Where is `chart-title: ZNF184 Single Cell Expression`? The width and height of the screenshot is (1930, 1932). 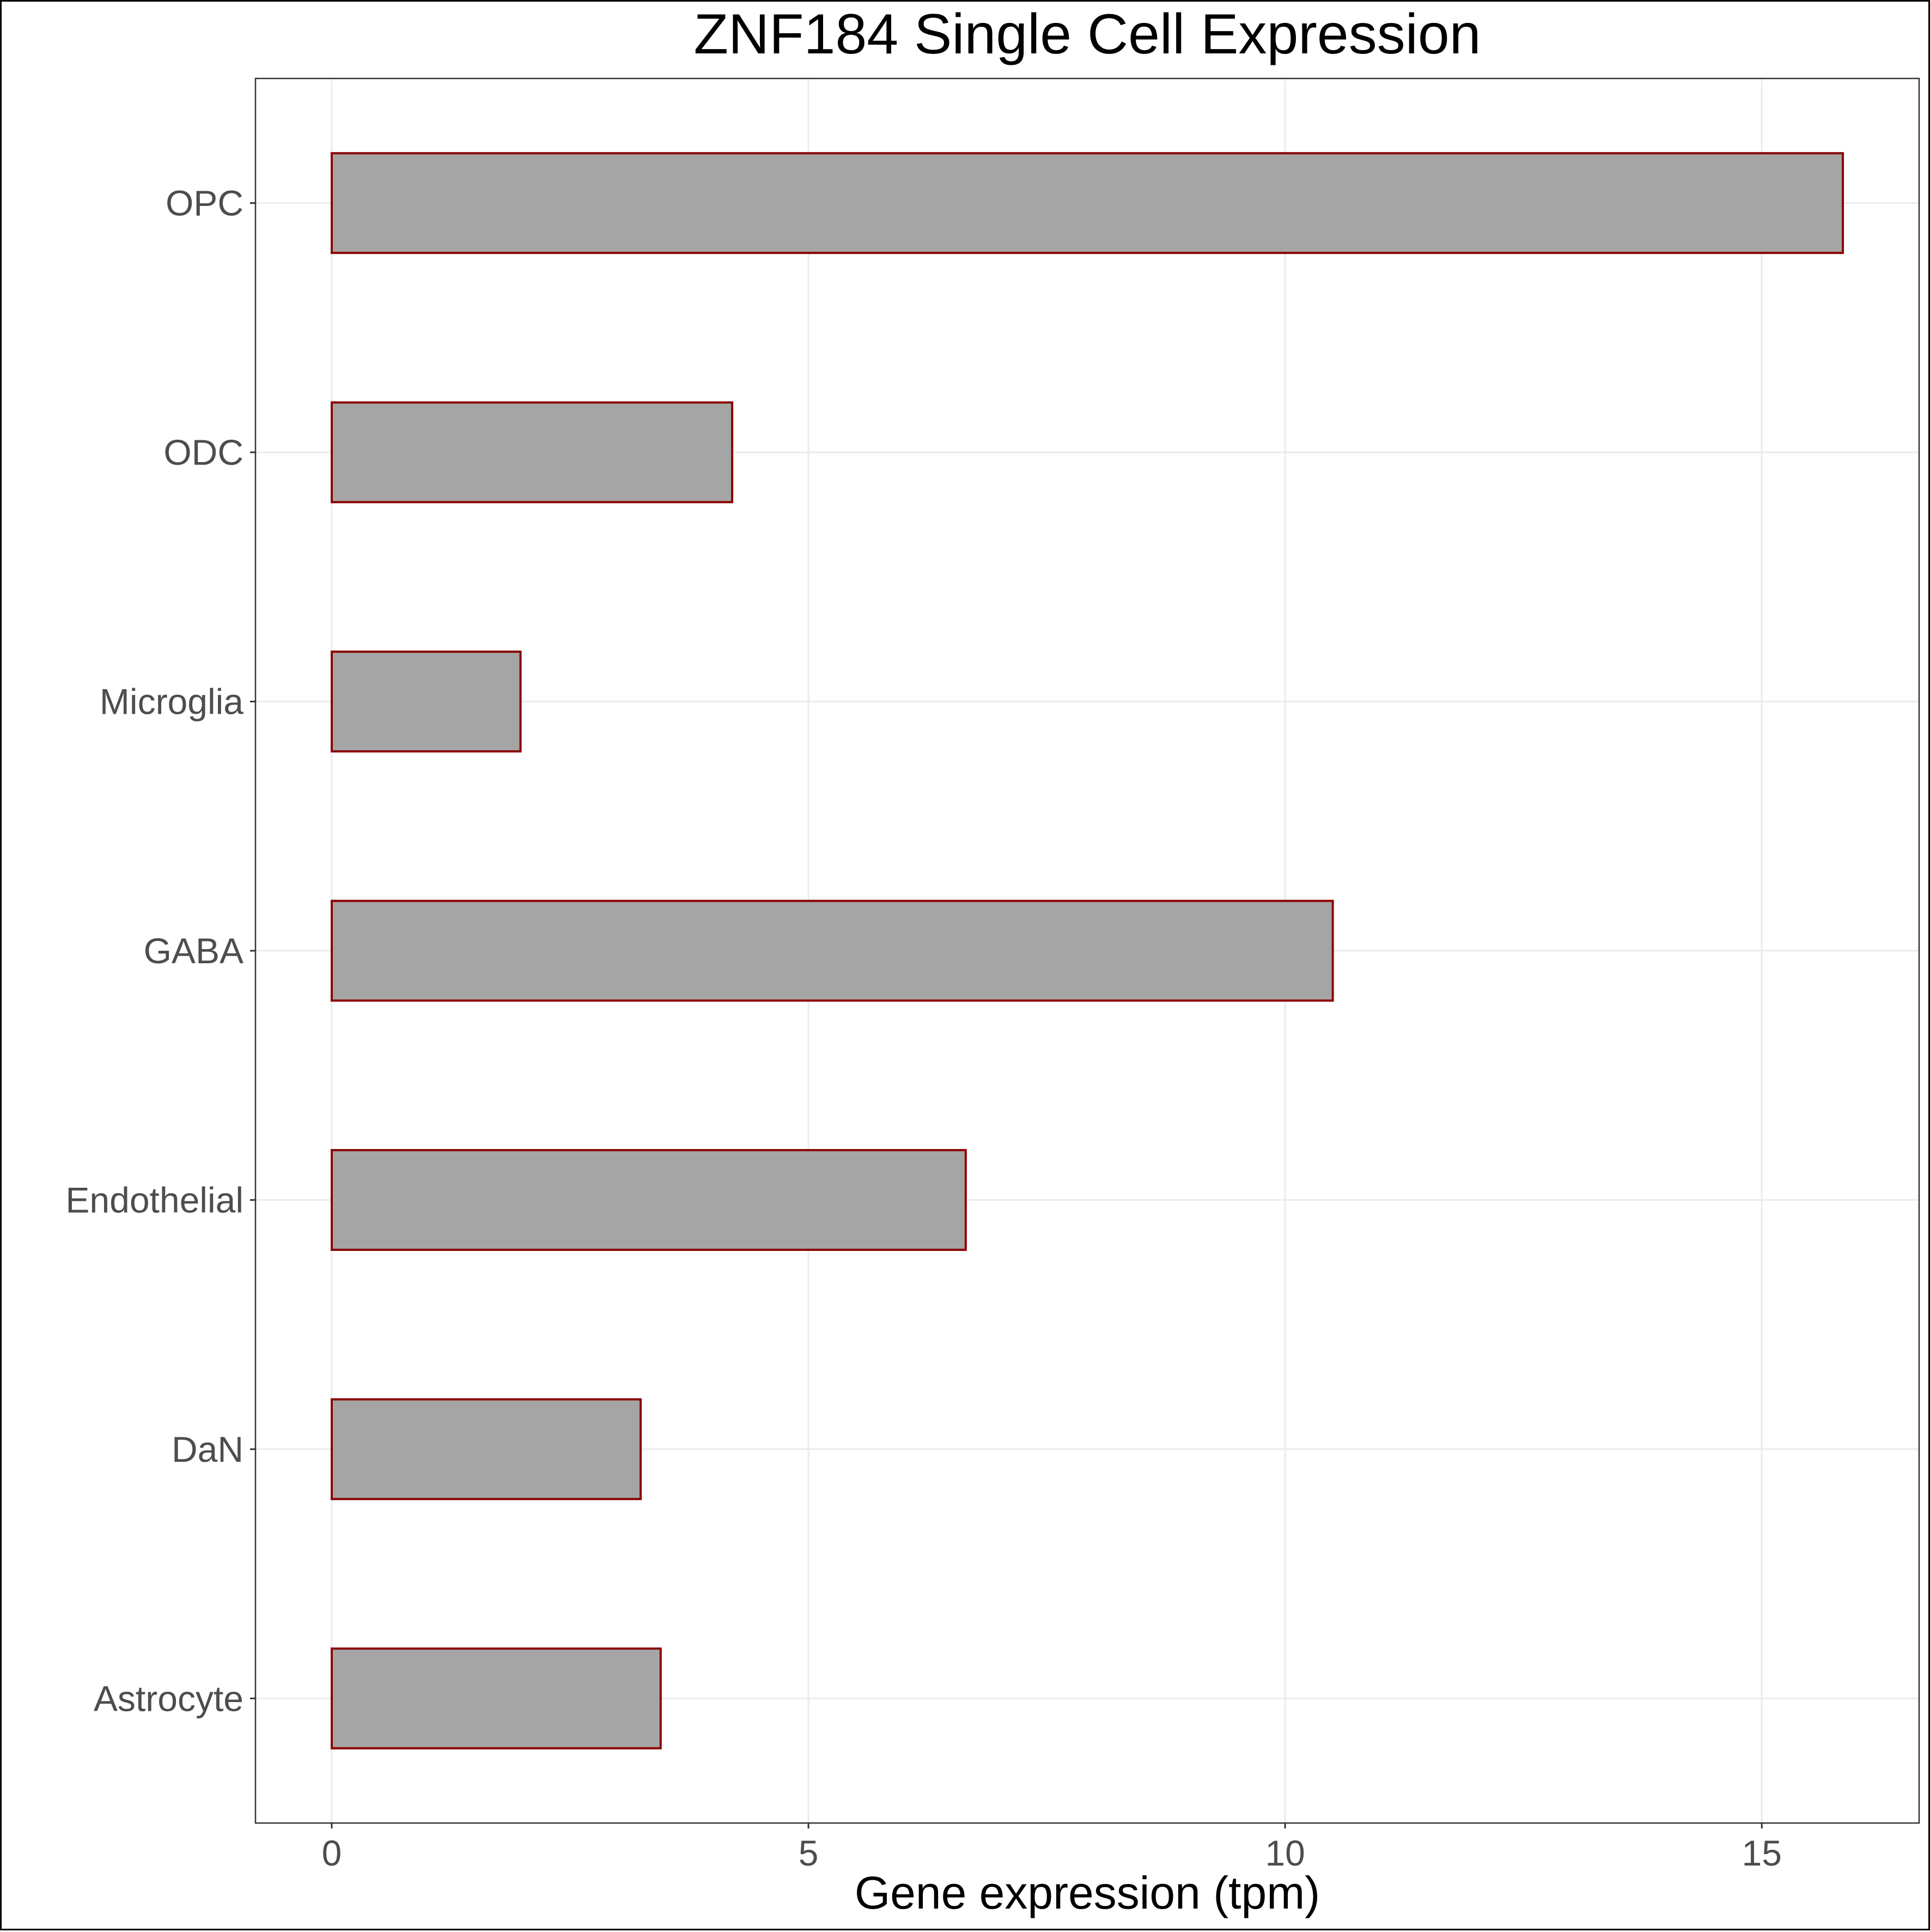 chart-title: ZNF184 Single Cell Expression is located at coordinates (1087, 34).